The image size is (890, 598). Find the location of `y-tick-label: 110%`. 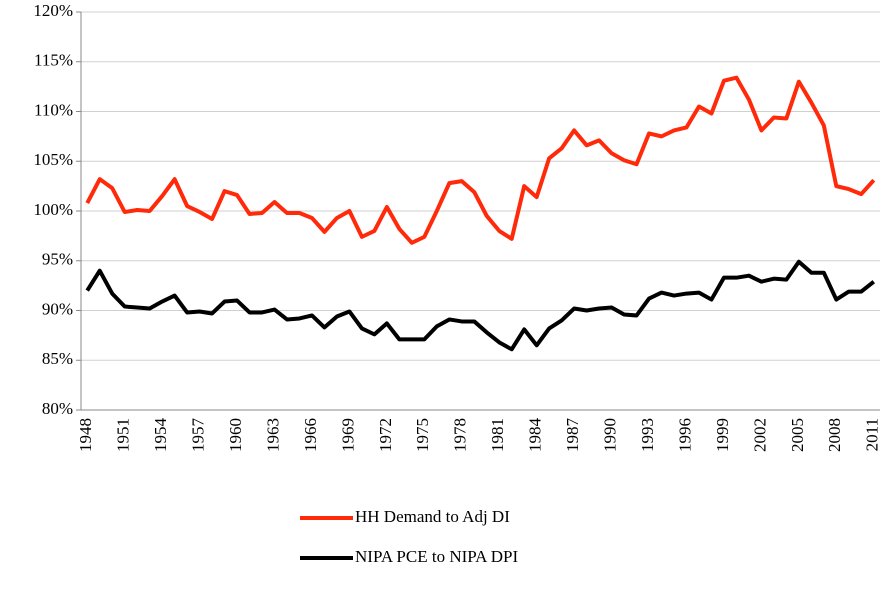

y-tick-label: 110% is located at coordinates (53, 109).